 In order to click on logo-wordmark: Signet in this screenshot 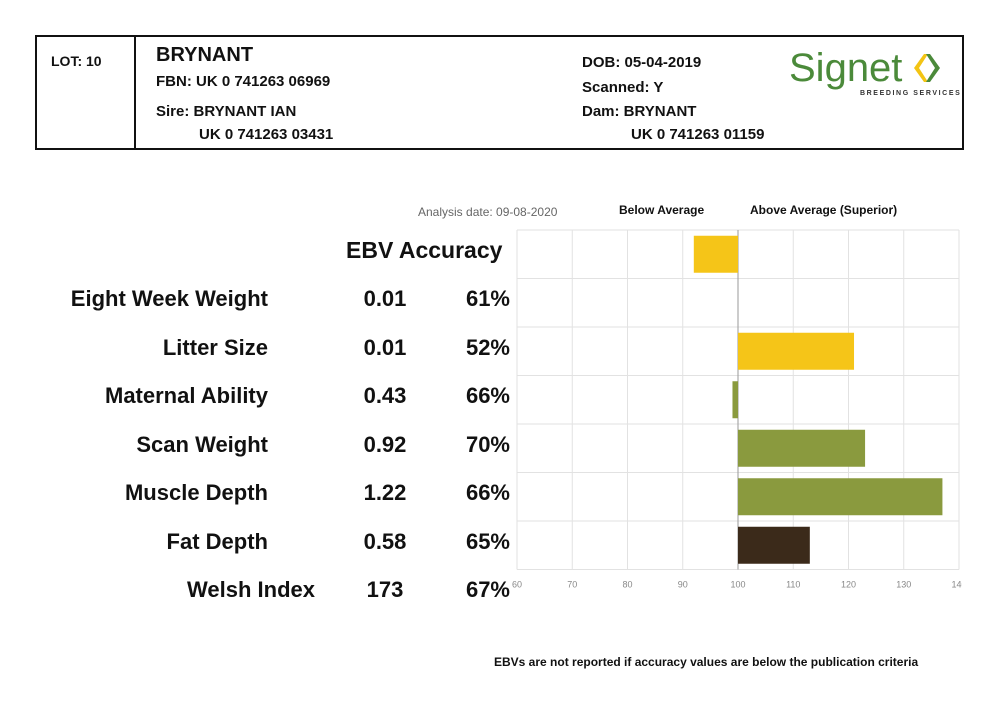, I will do `click(846, 68)`.